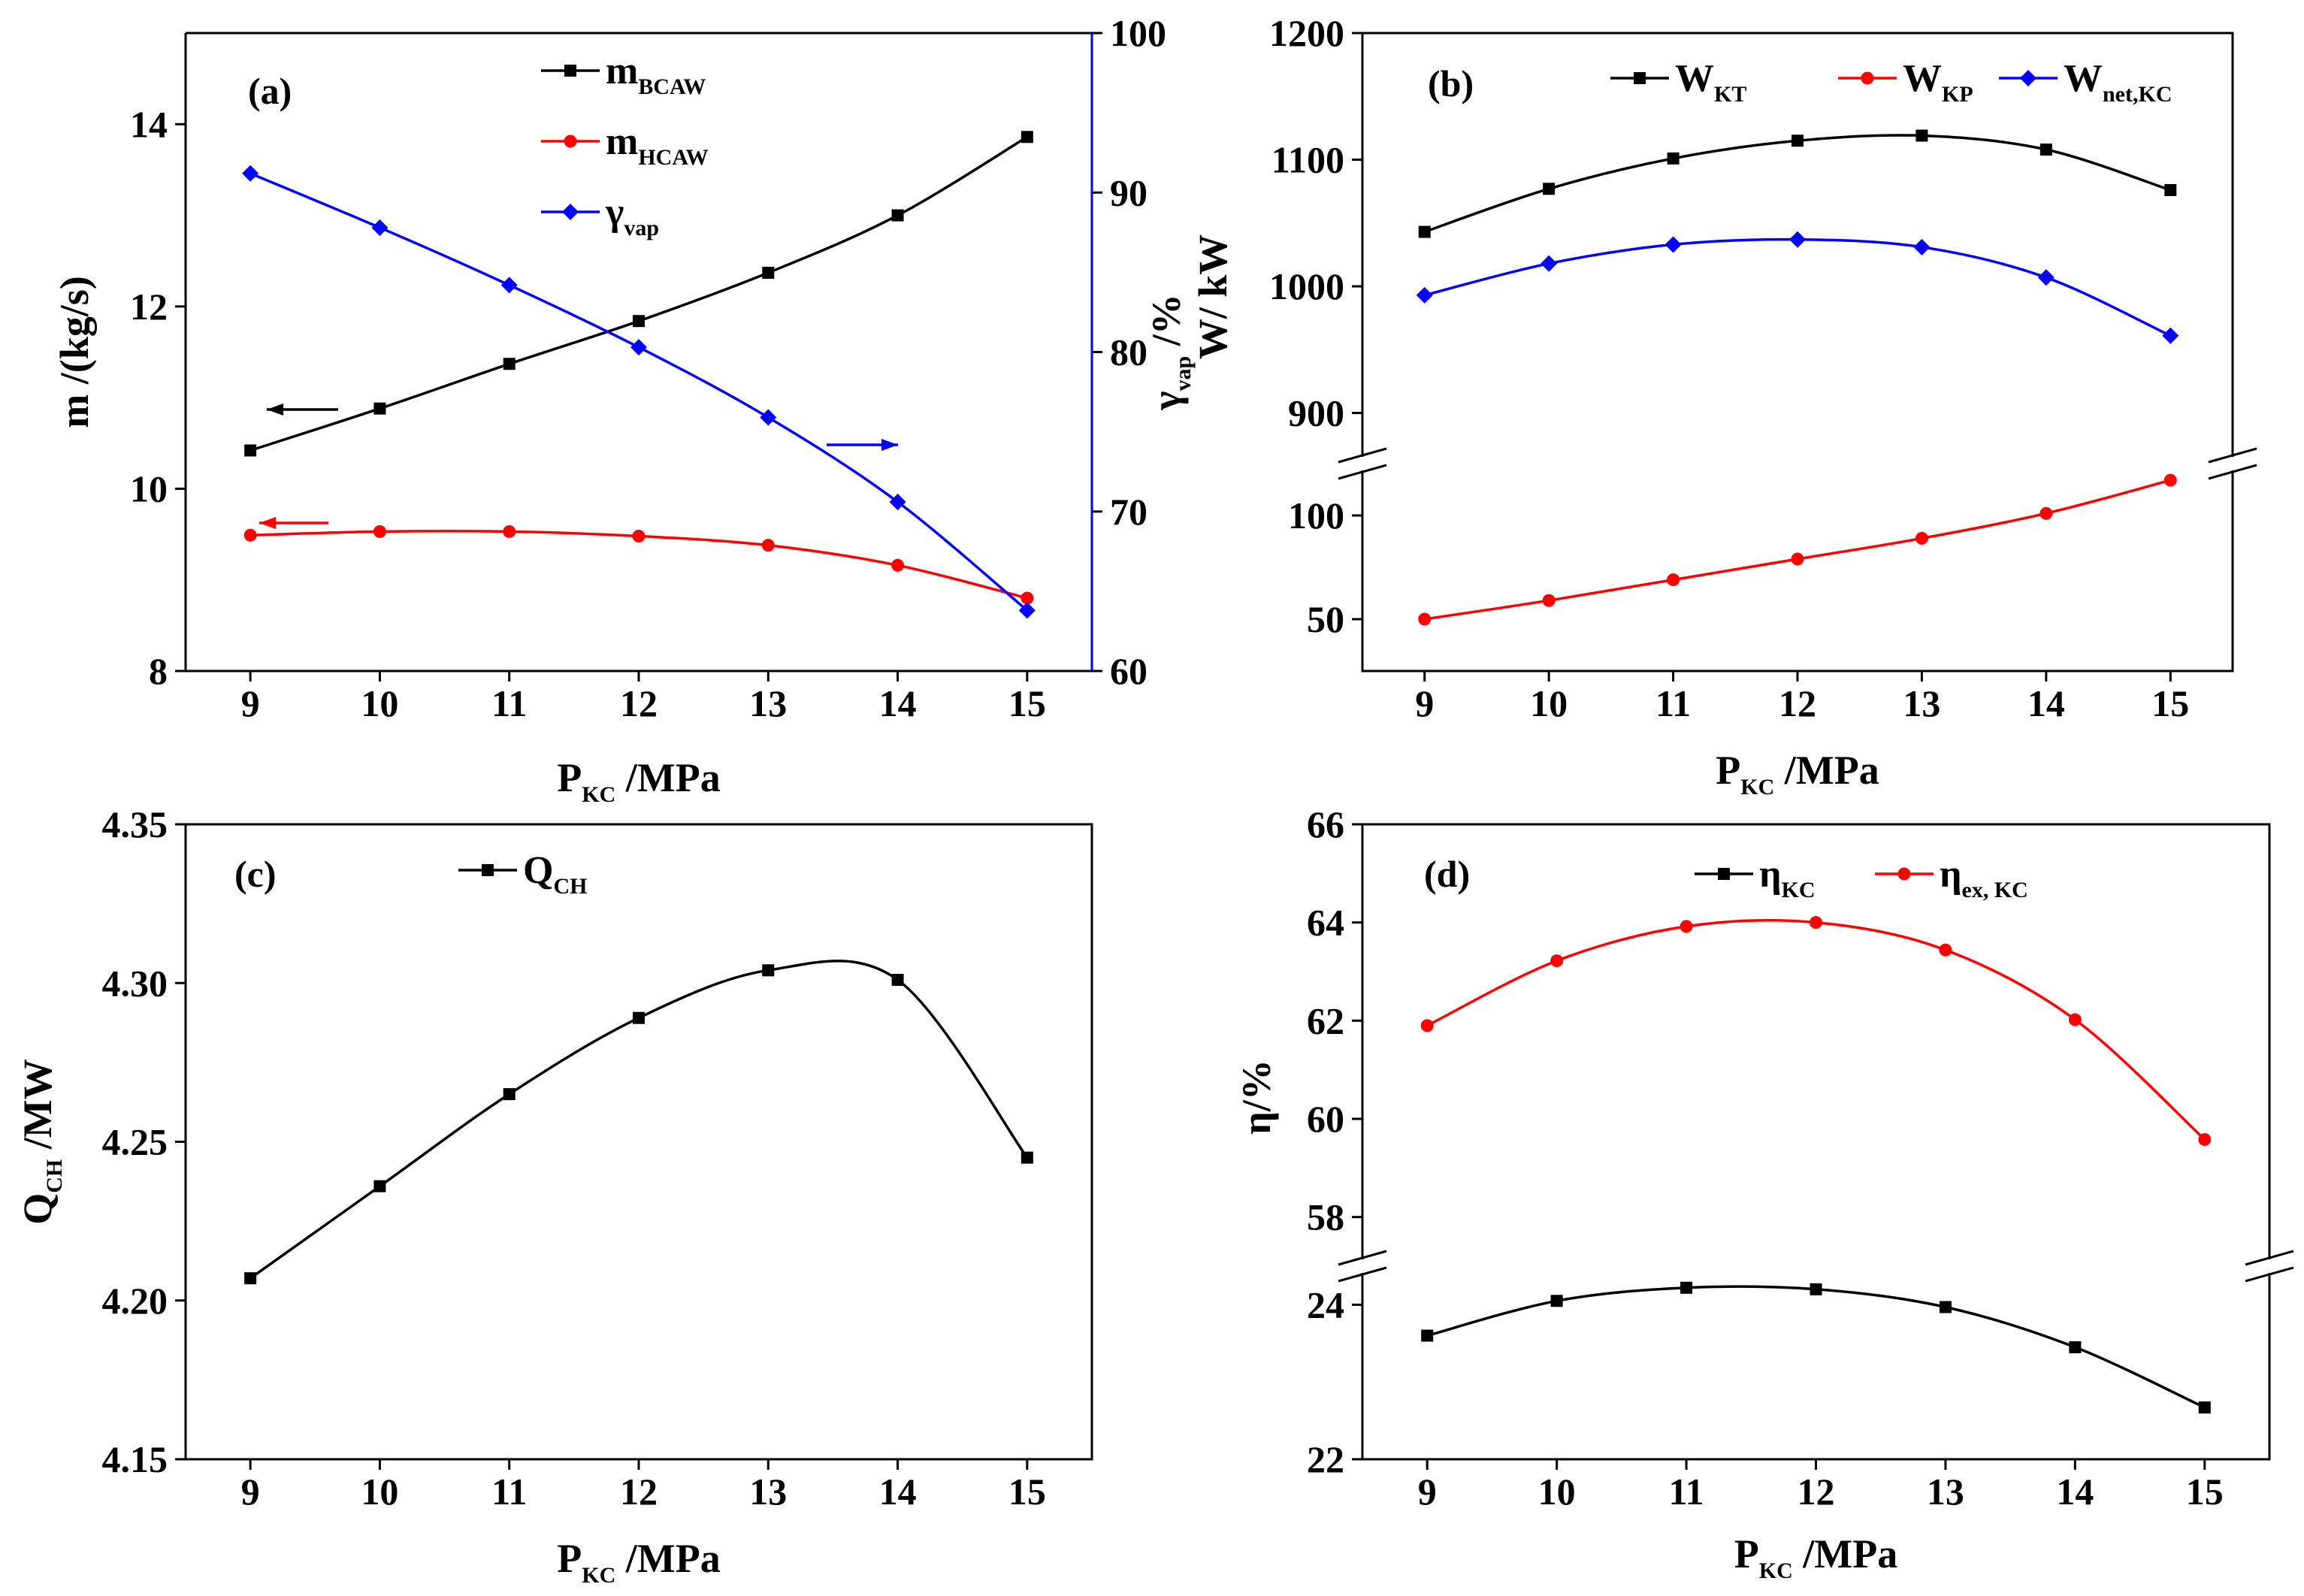  I want to click on y2-axis-label-sub: vap, so click(1183, 373).